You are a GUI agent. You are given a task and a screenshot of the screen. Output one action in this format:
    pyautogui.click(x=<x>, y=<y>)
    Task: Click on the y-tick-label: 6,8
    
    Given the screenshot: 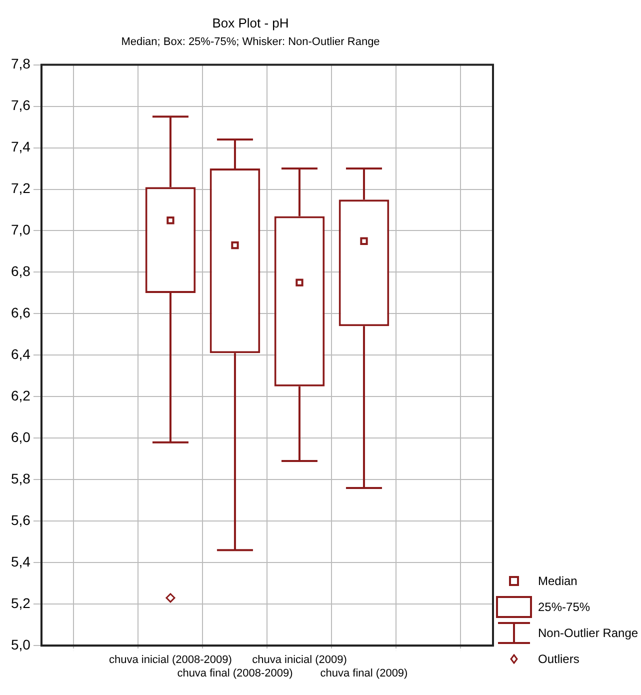 What is the action you would take?
    pyautogui.click(x=20, y=271)
    